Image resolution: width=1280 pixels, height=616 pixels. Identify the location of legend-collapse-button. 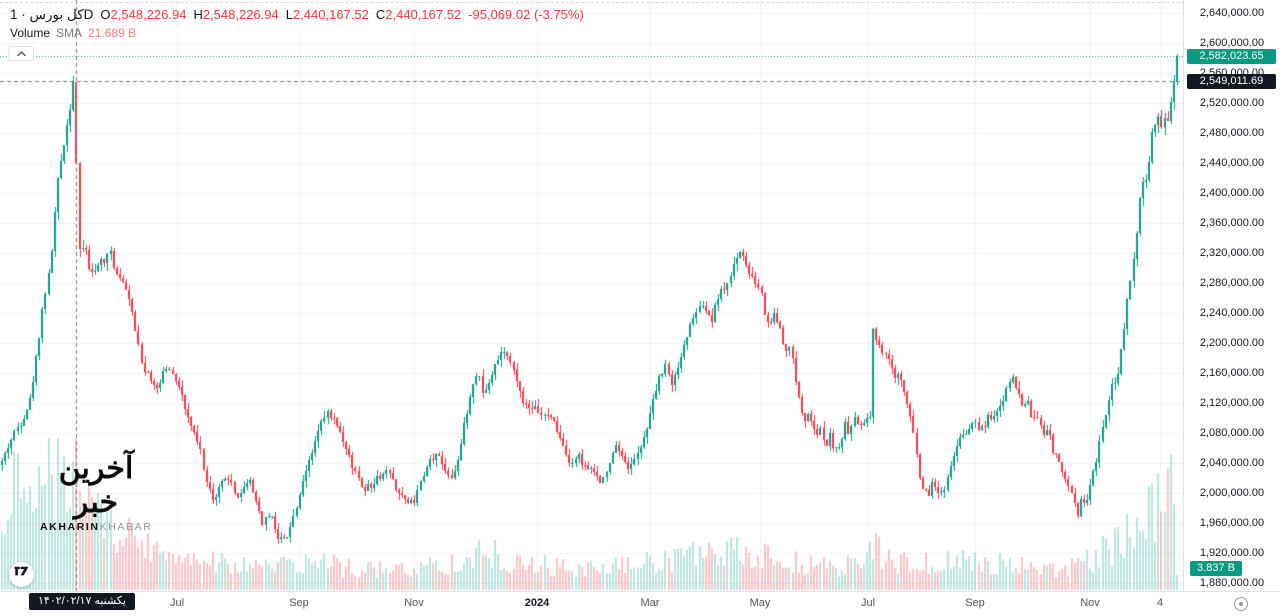
(21, 53).